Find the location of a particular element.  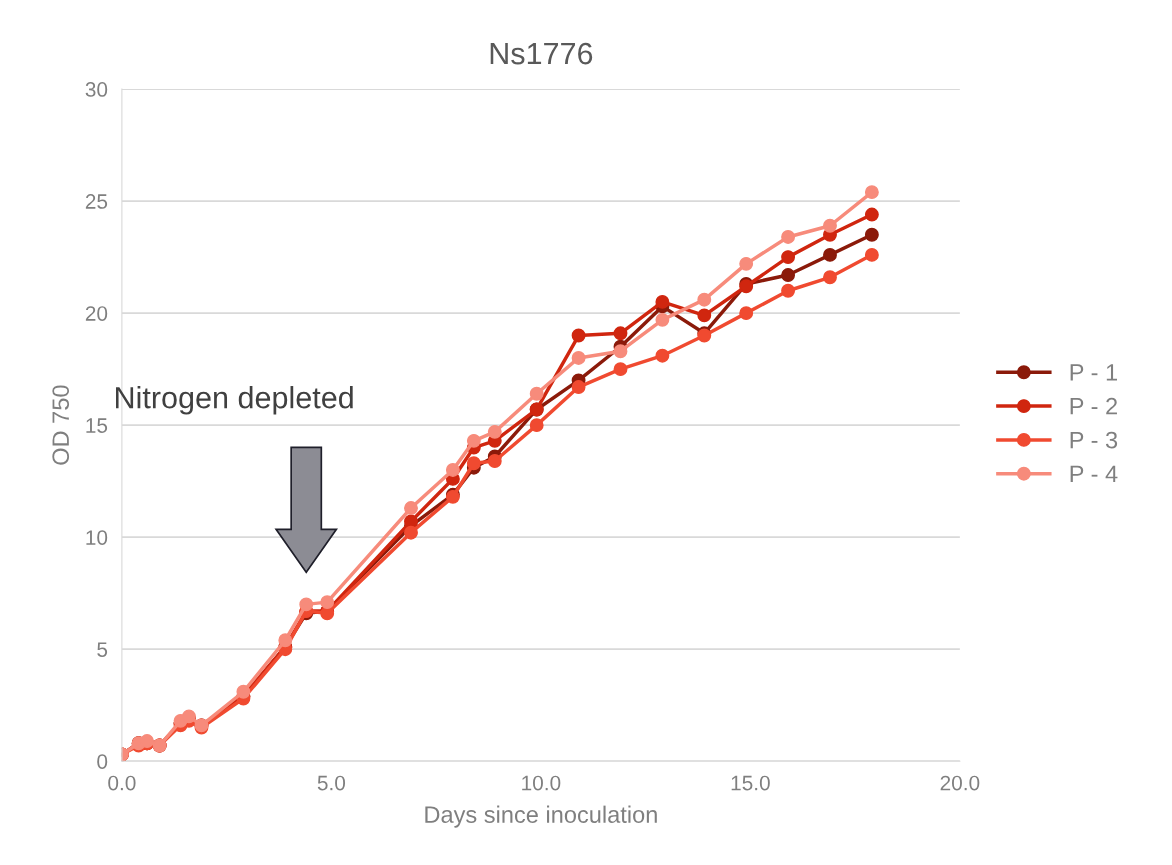

y-tick-label: 25 is located at coordinates (96, 201).